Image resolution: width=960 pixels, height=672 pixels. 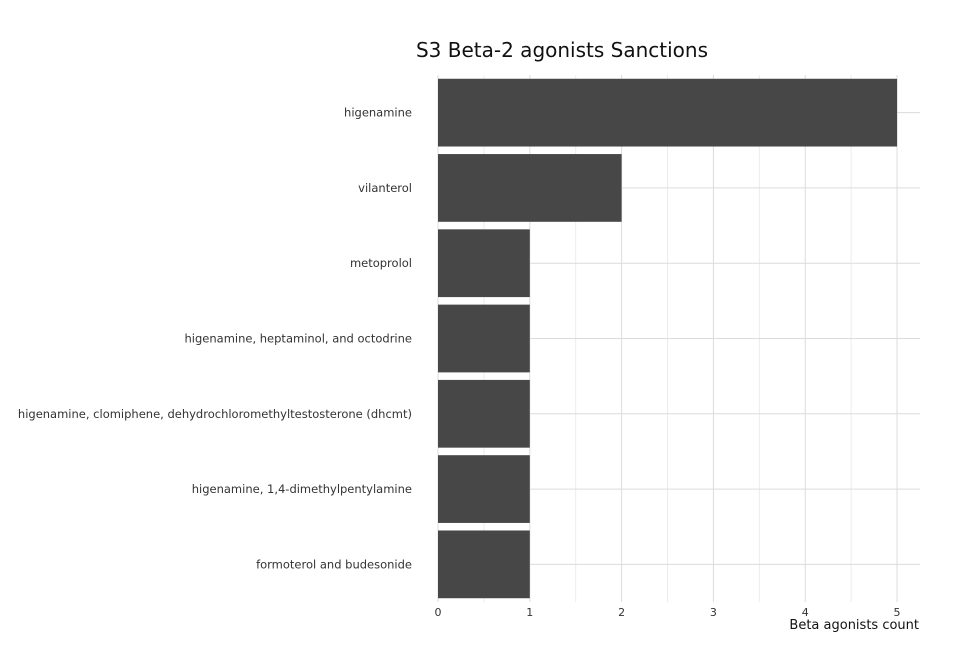 What do you see at coordinates (805, 612) in the screenshot?
I see `x-tick-label: 4` at bounding box center [805, 612].